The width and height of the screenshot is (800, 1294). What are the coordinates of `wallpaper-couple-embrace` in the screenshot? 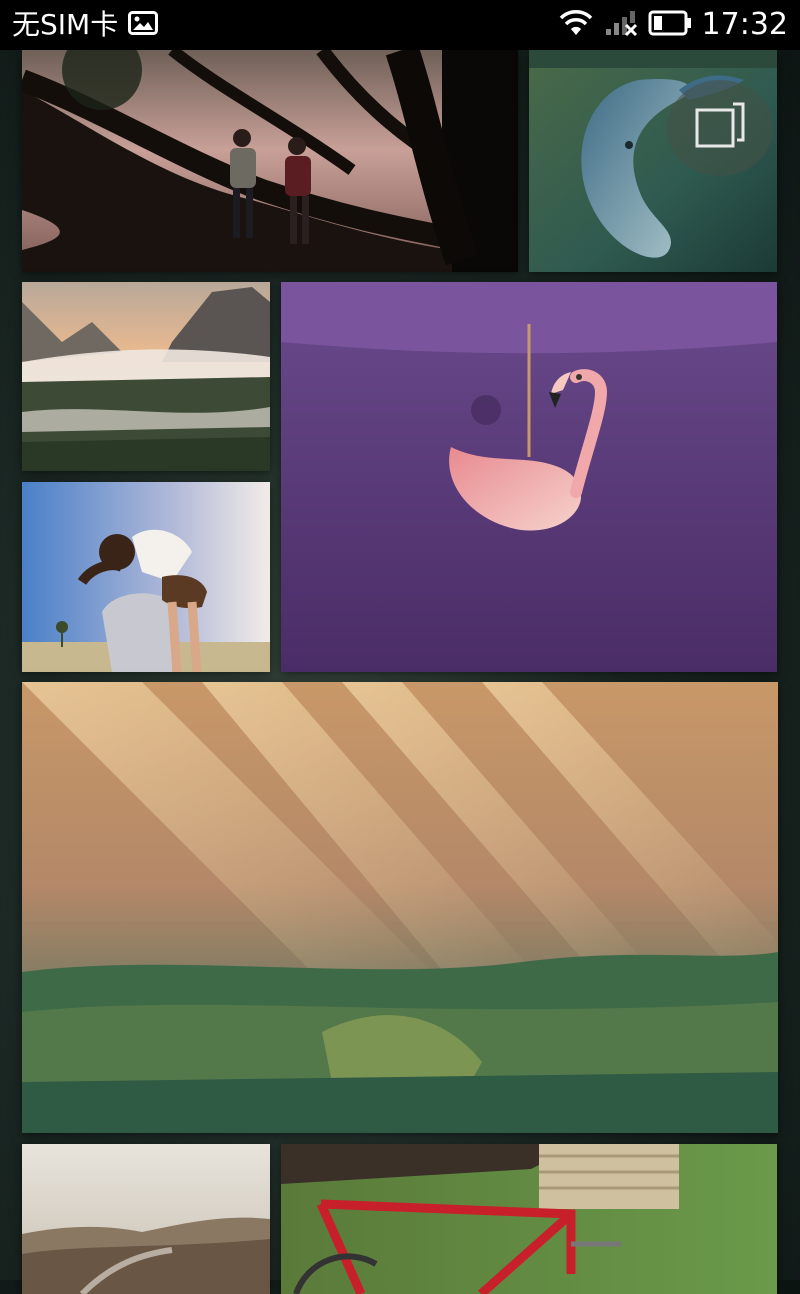 It's located at (146, 577).